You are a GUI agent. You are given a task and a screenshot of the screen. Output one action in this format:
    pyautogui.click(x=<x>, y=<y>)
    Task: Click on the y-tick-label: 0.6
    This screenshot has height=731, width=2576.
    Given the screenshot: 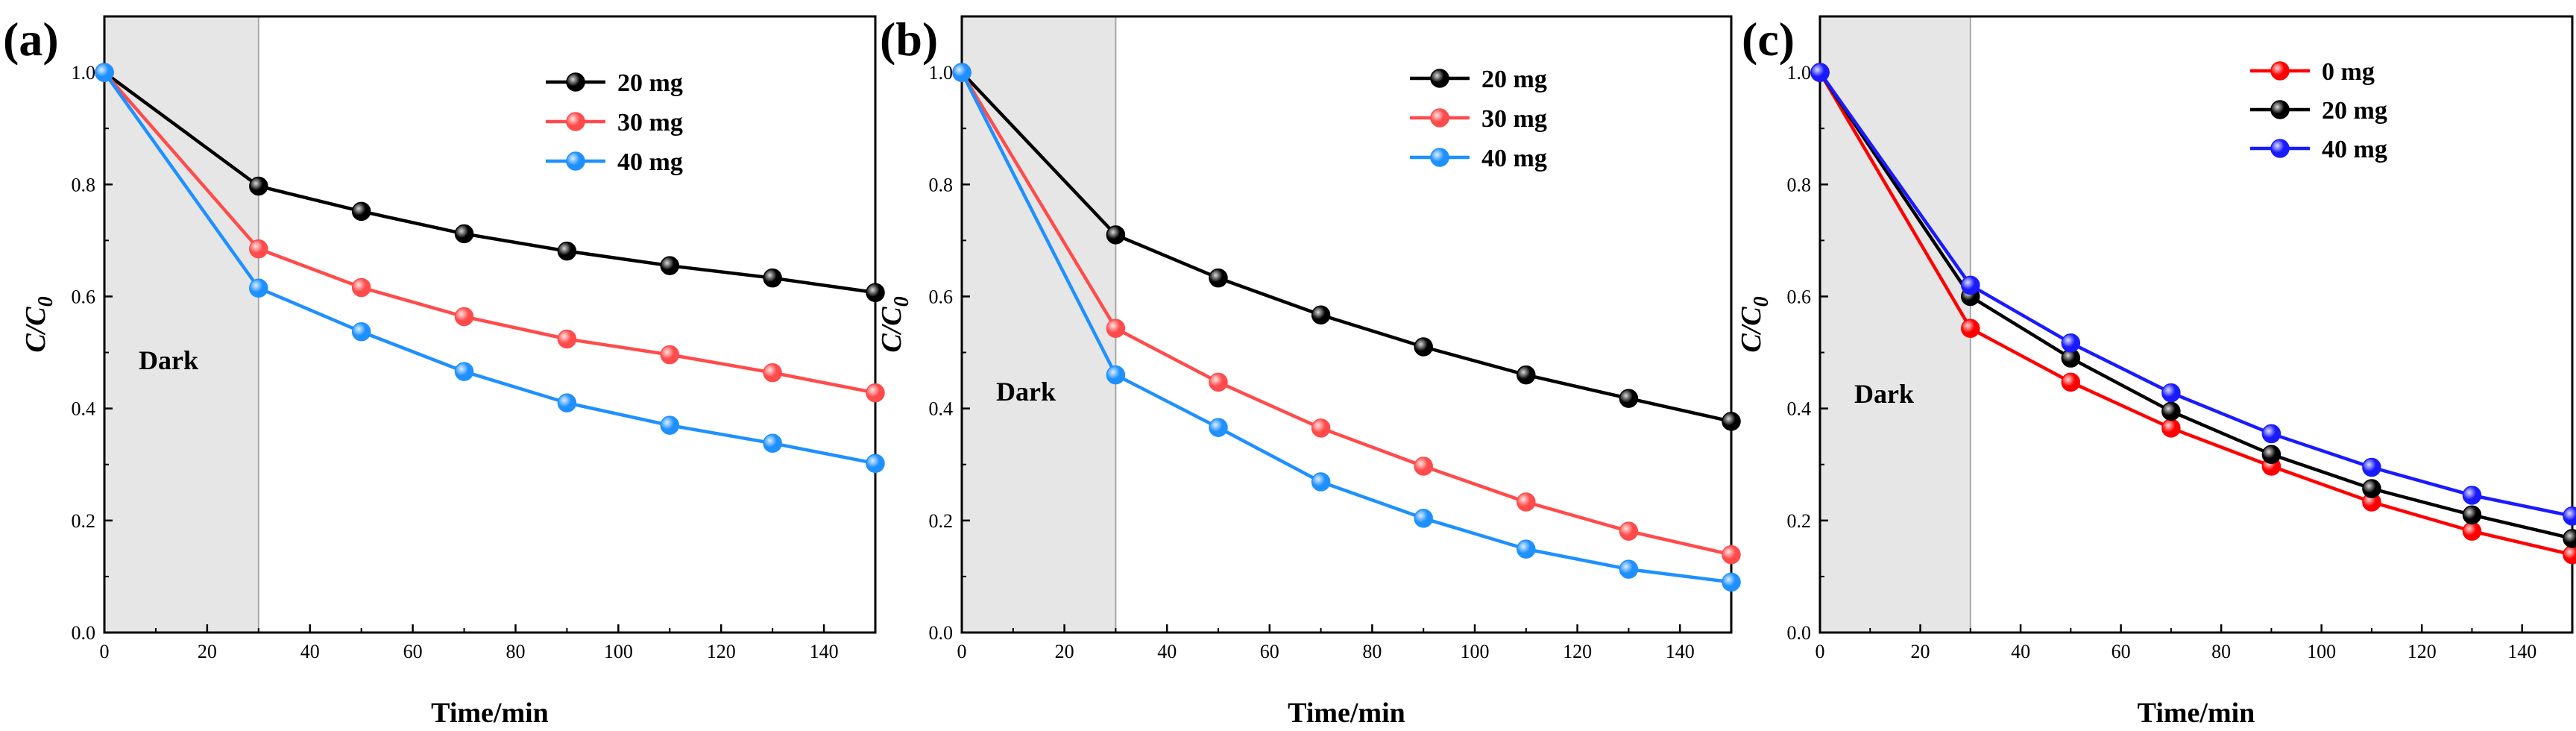 What is the action you would take?
    pyautogui.click(x=942, y=296)
    